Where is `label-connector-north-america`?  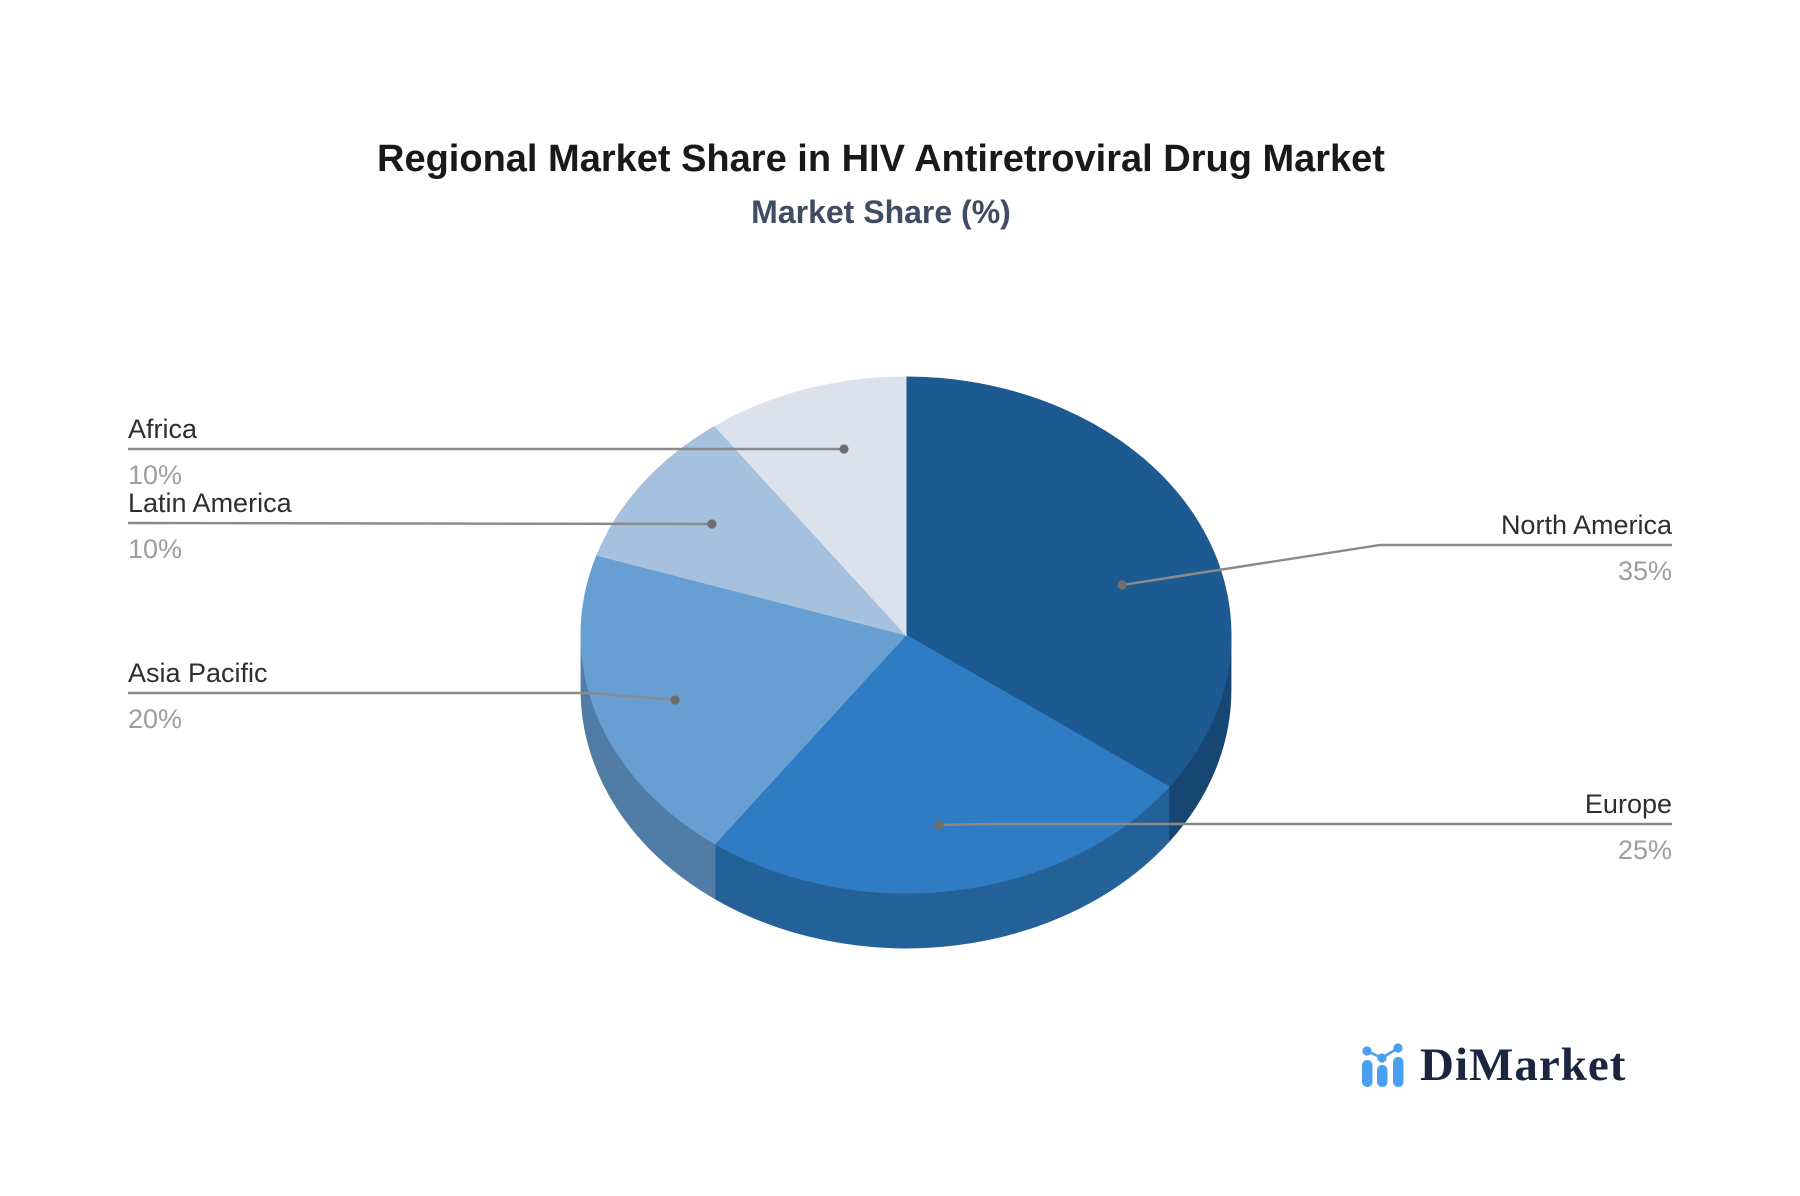 label-connector-north-america is located at coordinates (1396, 565).